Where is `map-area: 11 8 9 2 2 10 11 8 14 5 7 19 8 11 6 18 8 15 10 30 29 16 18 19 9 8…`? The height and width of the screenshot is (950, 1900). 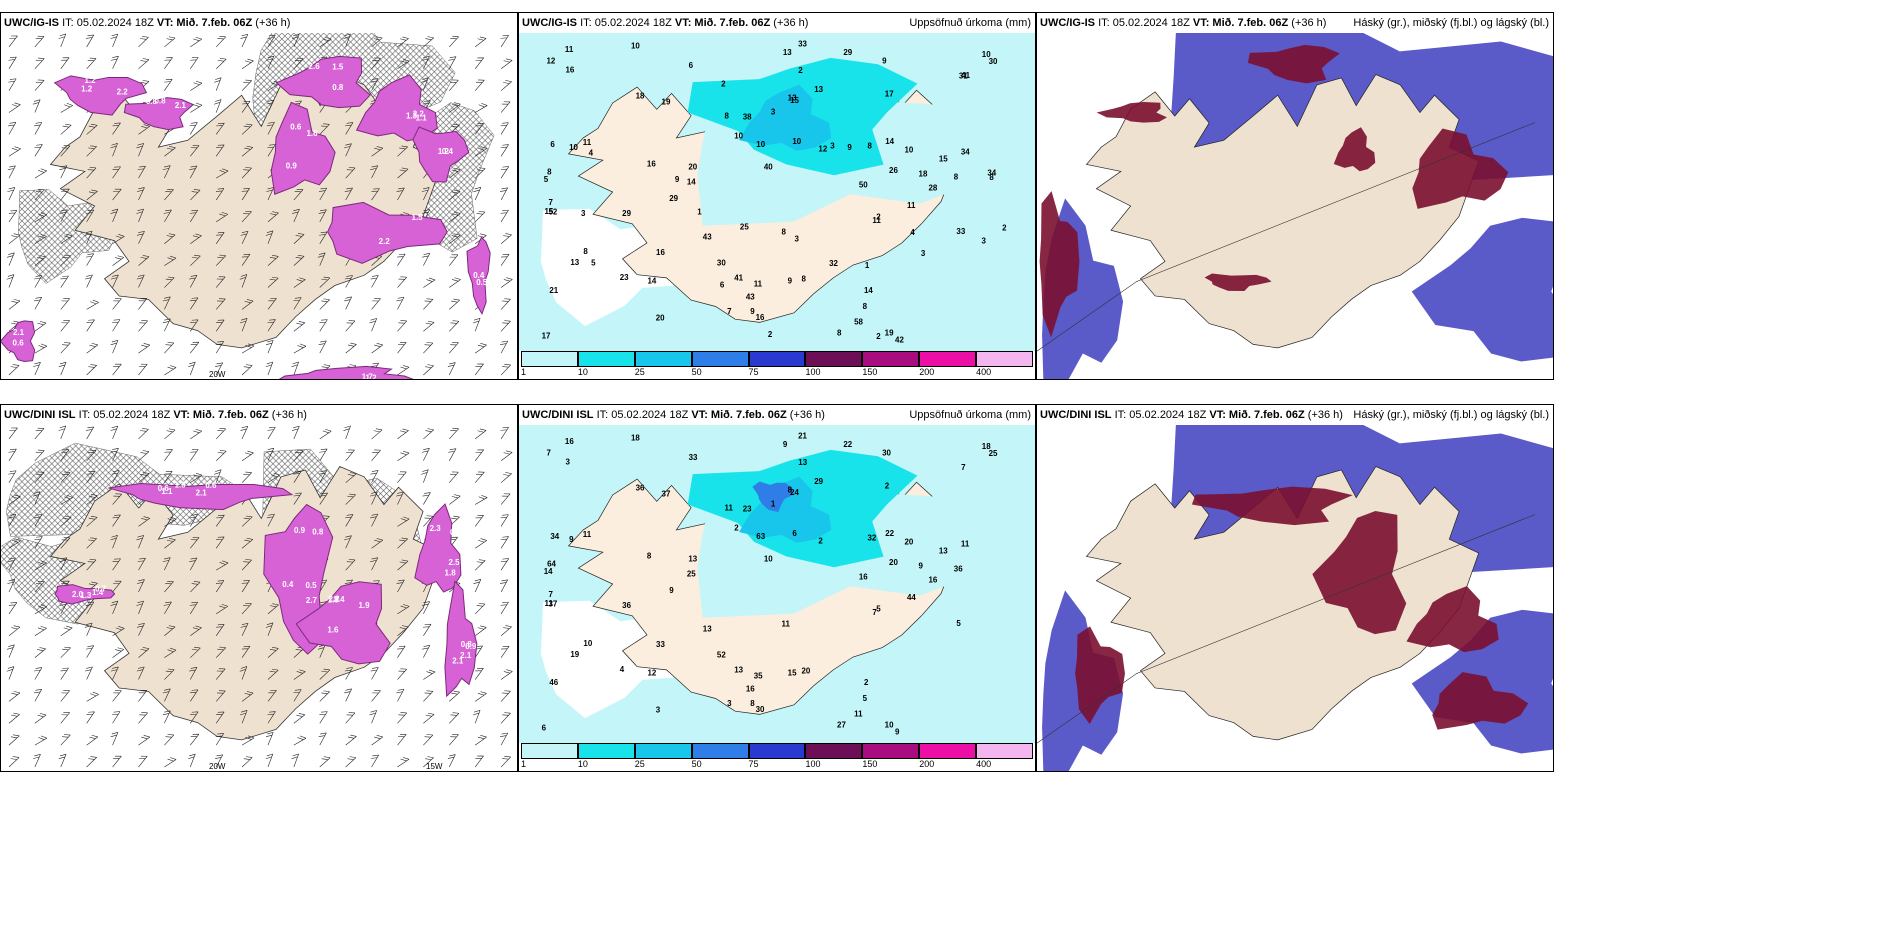 map-area: 11 8 9 2 2 10 11 8 14 5 7 19 8 11 6 18 8 15 10 30 29 16 18 19 9 8… is located at coordinates (777, 192).